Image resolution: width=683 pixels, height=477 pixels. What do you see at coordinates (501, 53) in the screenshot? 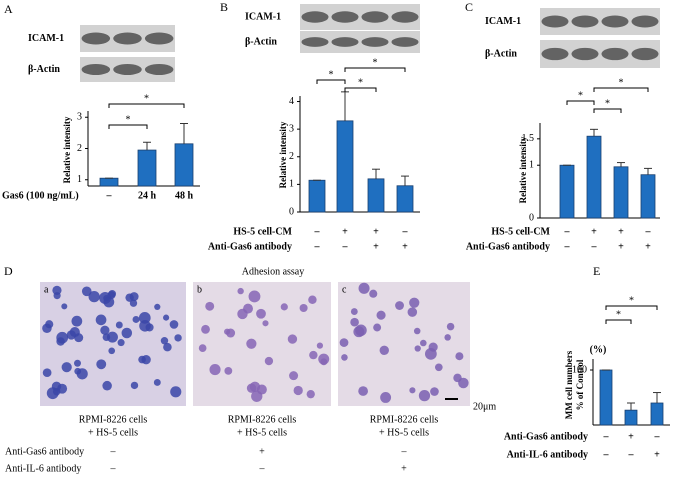
I see `blot-label: β-Actin` at bounding box center [501, 53].